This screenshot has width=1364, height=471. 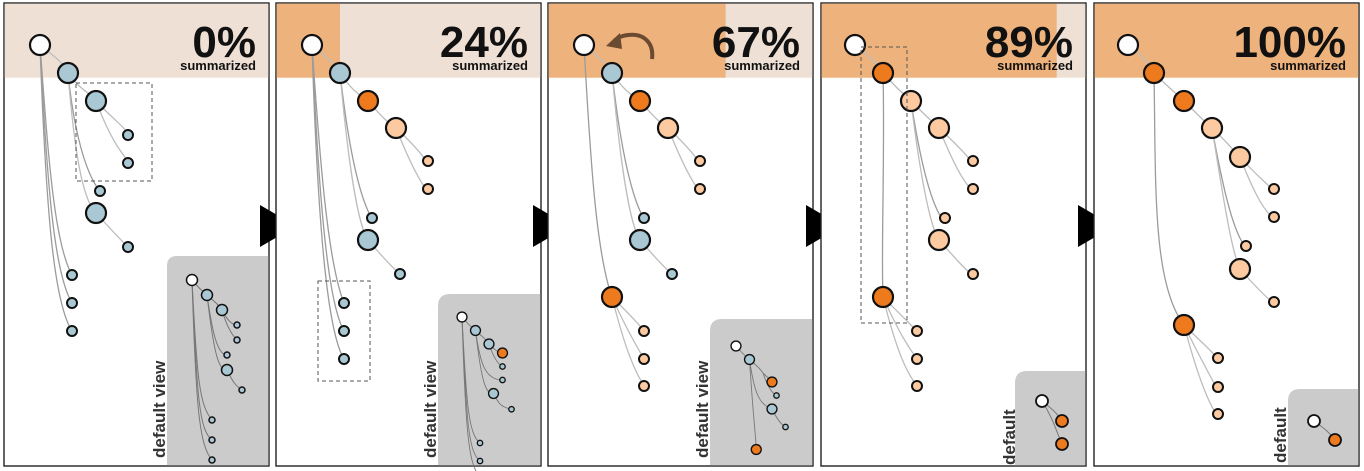 What do you see at coordinates (630, 46) in the screenshot?
I see `collapse-arrow-icon` at bounding box center [630, 46].